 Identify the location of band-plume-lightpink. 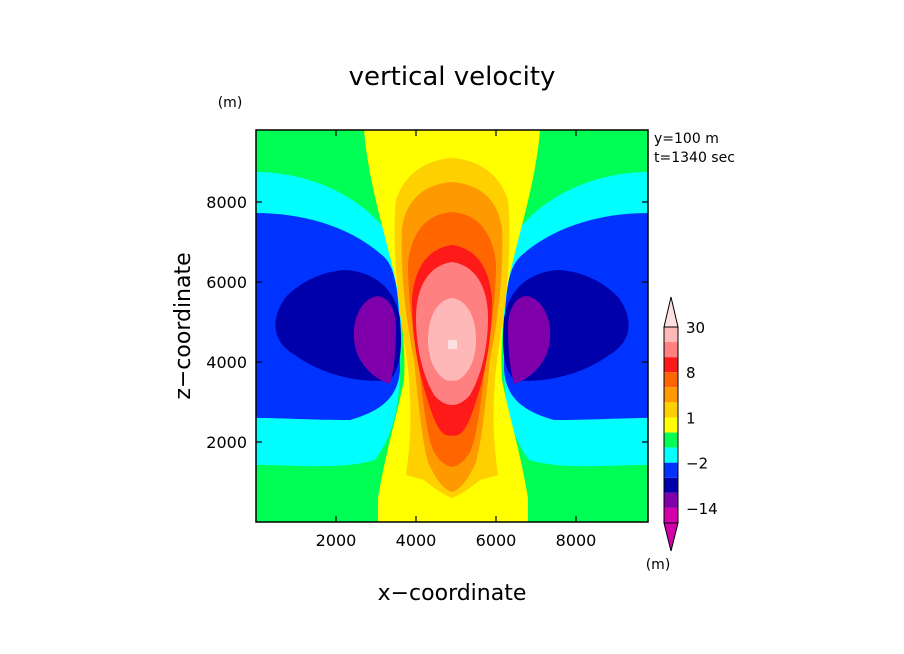
(452, 339).